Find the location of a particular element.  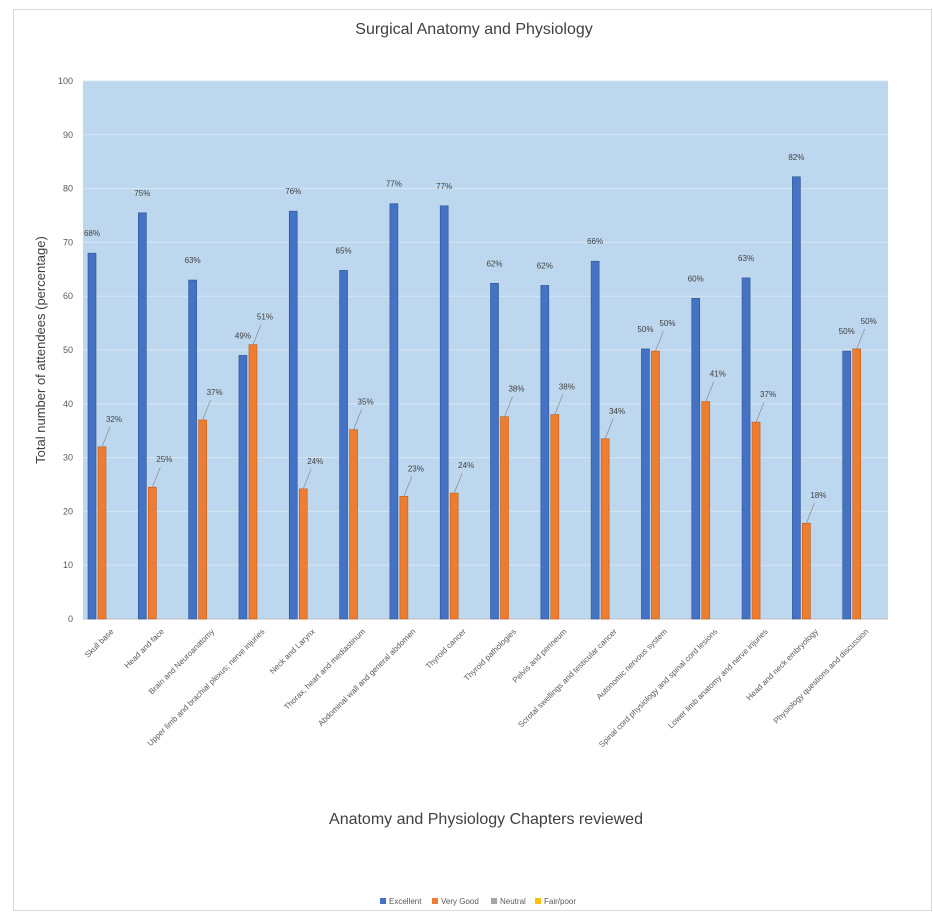

y-tick-label: 0 is located at coordinates (70, 619).